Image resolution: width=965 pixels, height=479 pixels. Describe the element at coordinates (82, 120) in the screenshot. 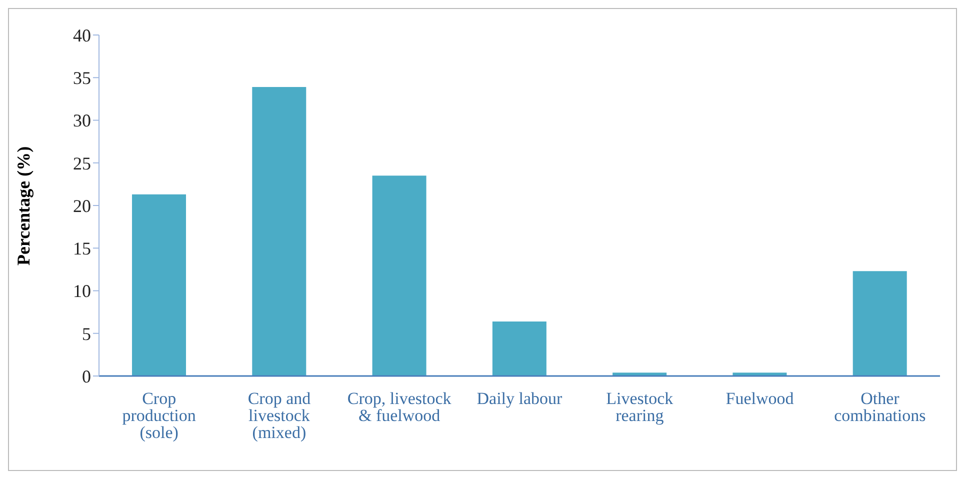

I see `y-tick-label: 30` at that location.